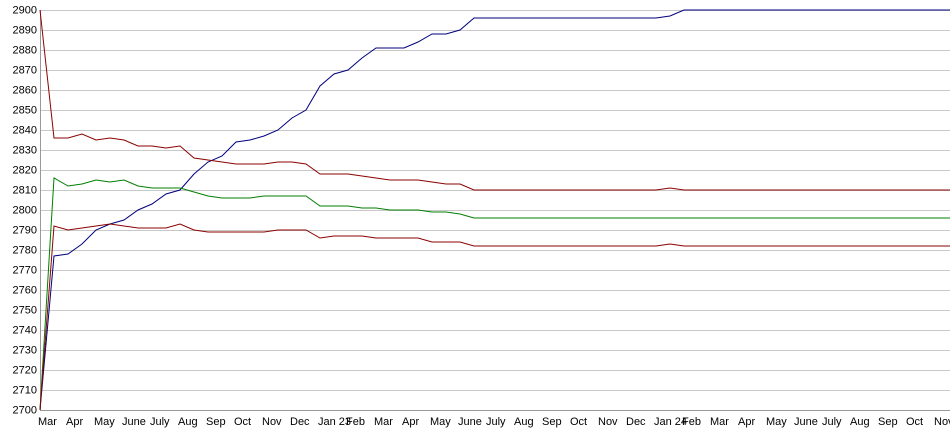  What do you see at coordinates (25, 50) in the screenshot?
I see `y-tick-label: 2880` at bounding box center [25, 50].